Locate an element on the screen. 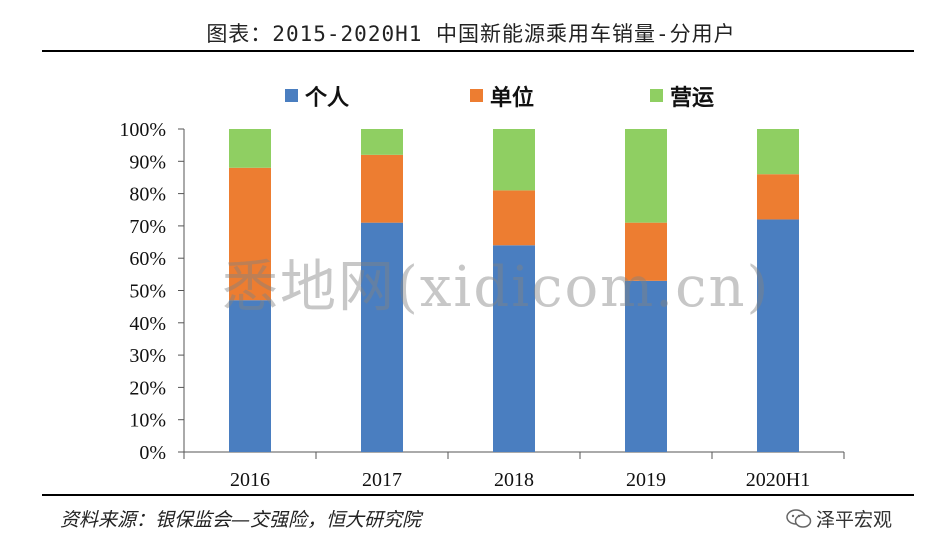 The height and width of the screenshot is (556, 942). x-tick-label: 2019 is located at coordinates (646, 480).